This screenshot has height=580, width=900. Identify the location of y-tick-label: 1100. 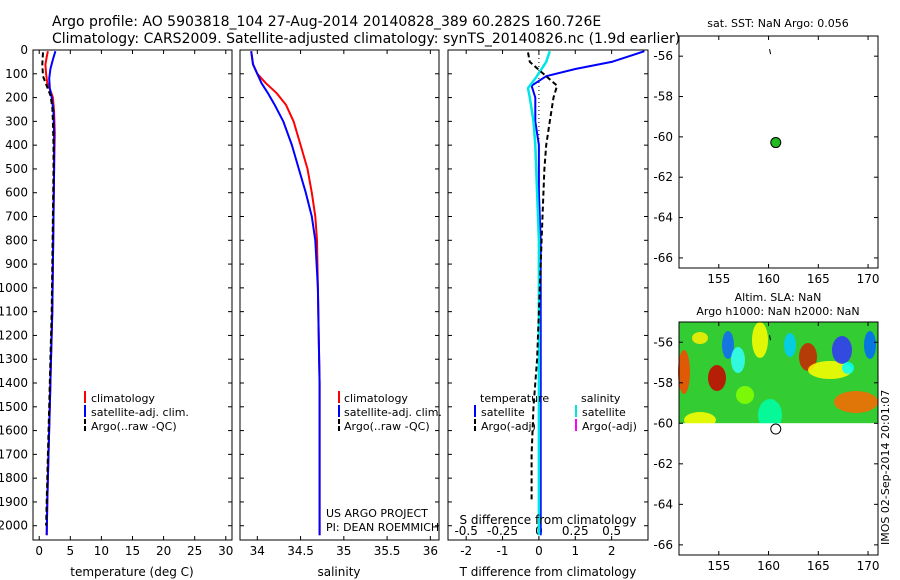
(14, 312).